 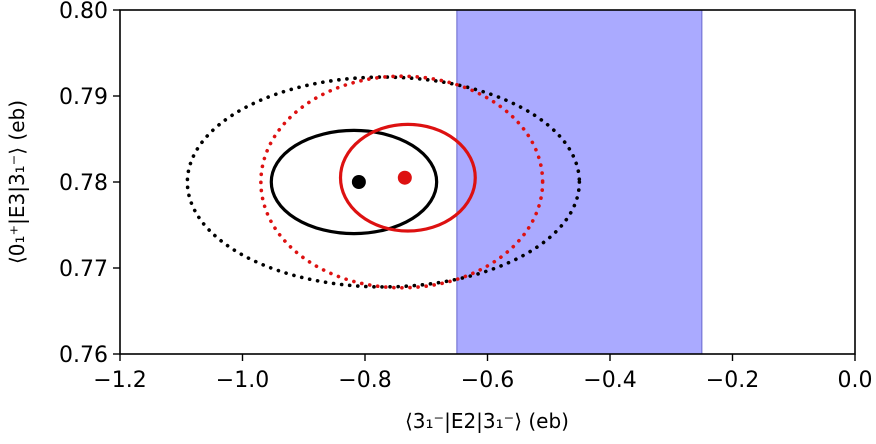 I want to click on x-tick-label: −1.2, so click(x=119, y=380).